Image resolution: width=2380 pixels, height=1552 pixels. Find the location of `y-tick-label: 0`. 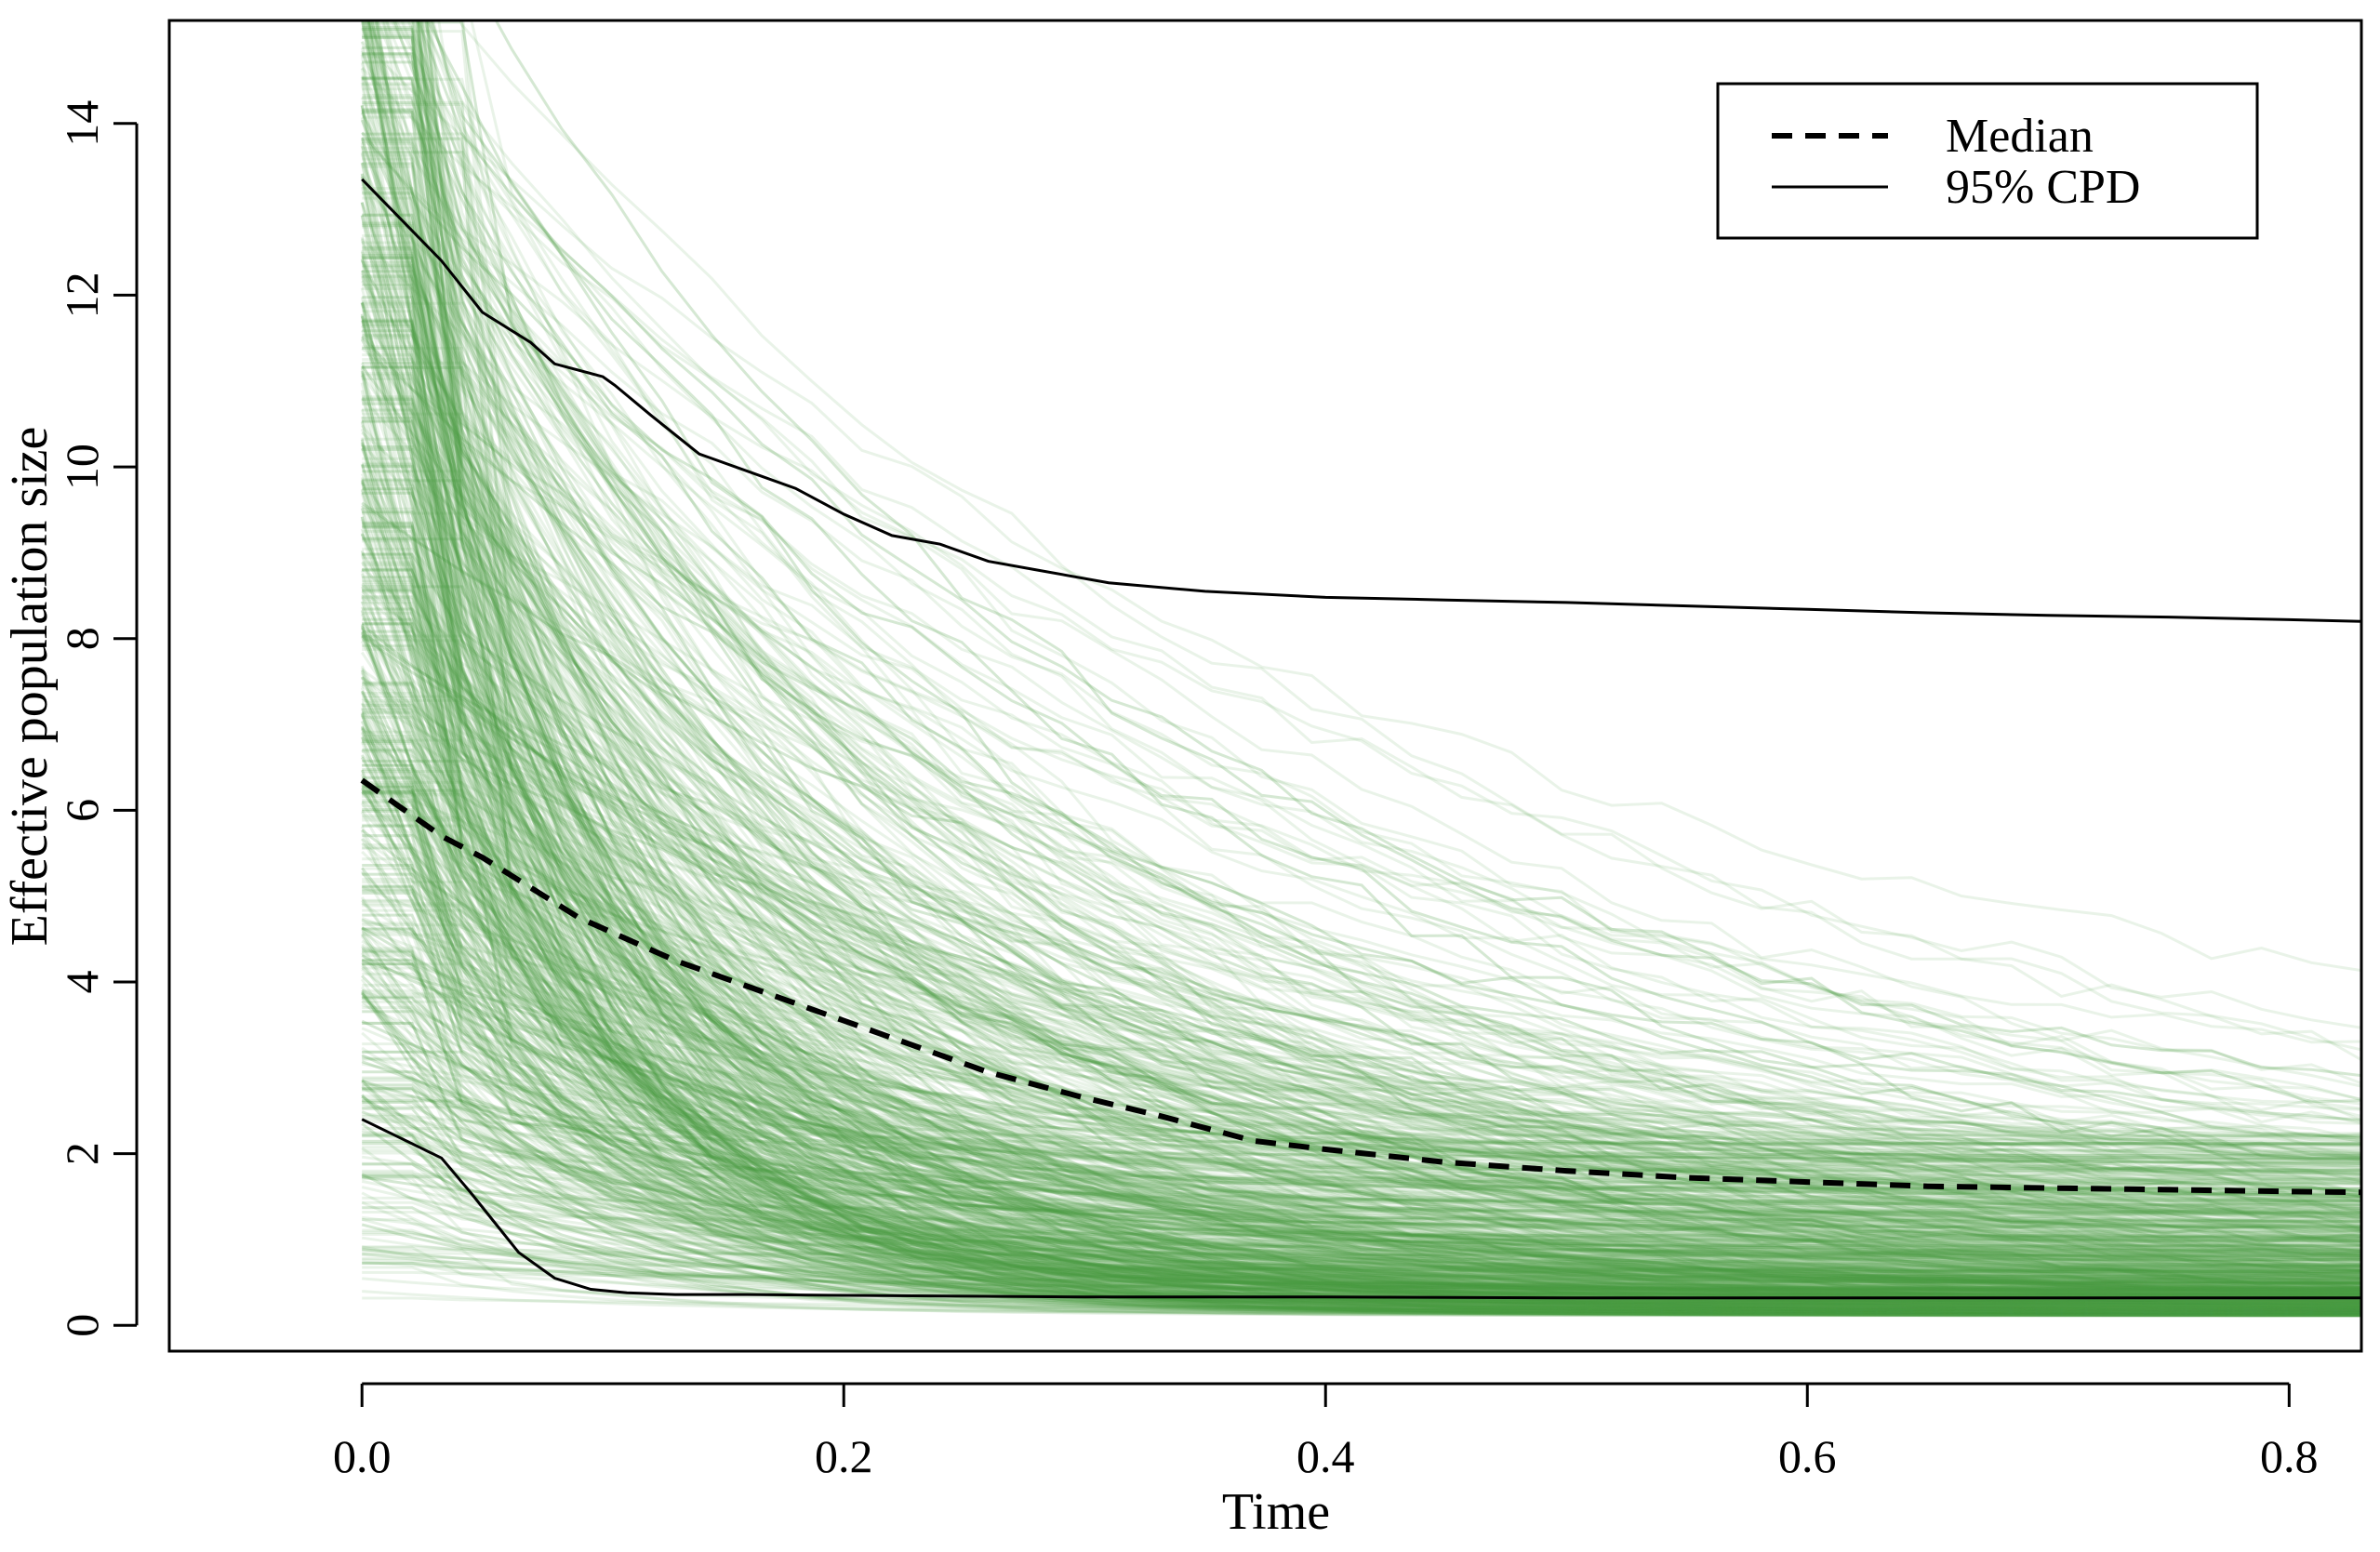

y-tick-label: 0 is located at coordinates (82, 1325).